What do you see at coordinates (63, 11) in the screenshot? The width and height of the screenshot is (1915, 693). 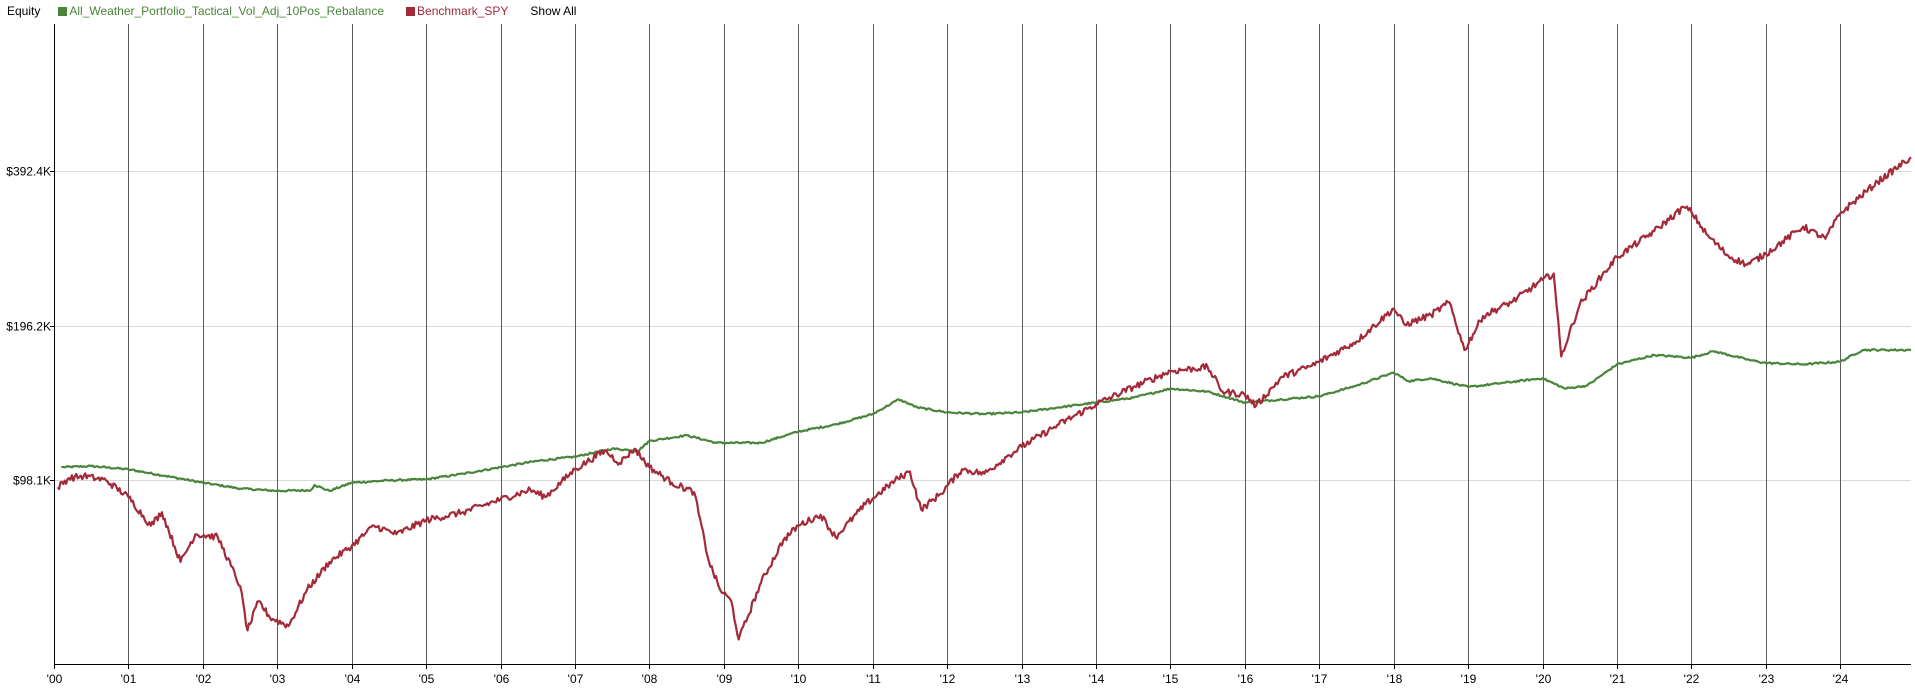 I see `legend-swatch-portfolio` at bounding box center [63, 11].